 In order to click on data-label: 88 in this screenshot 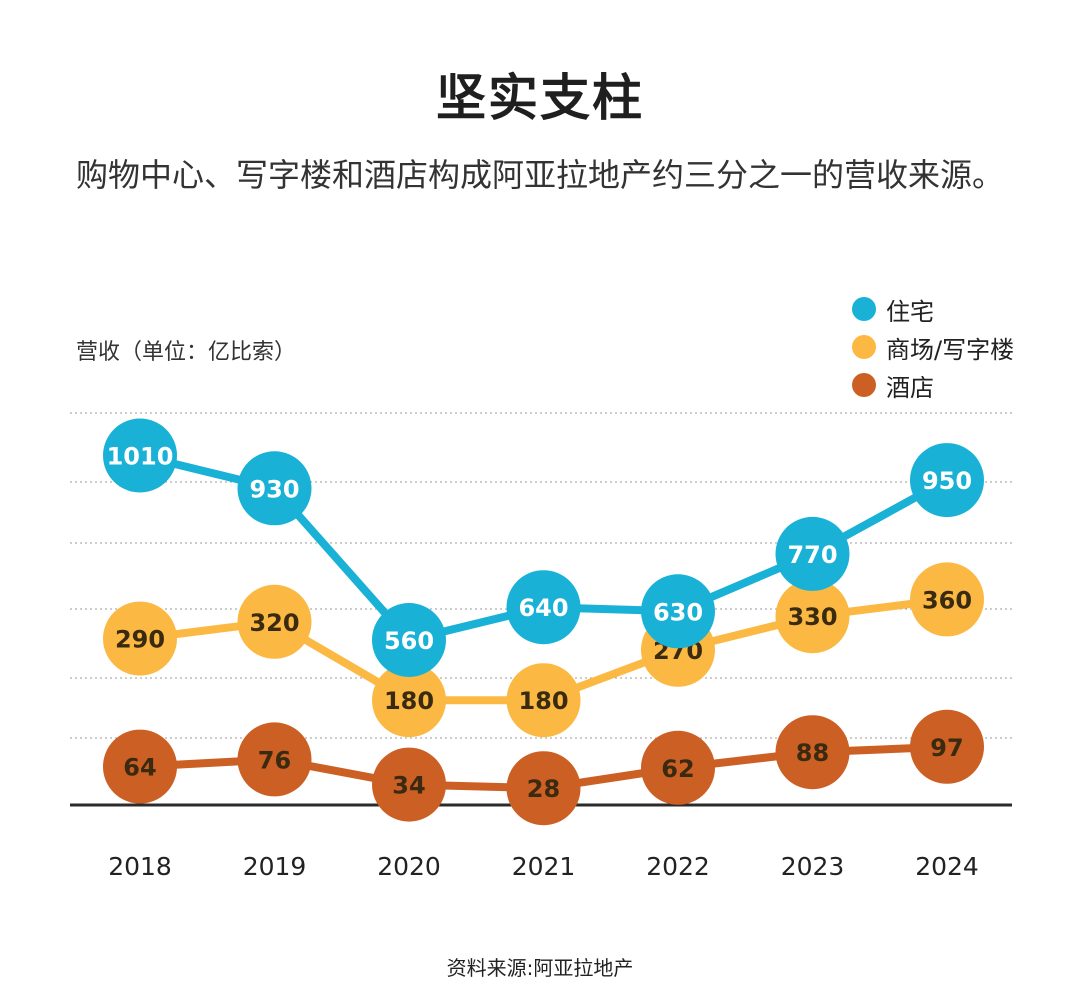, I will do `click(812, 753)`.